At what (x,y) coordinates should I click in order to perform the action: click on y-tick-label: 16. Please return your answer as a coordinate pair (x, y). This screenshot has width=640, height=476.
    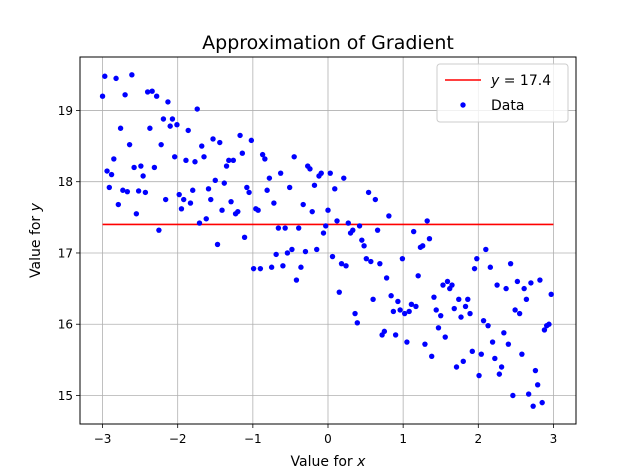
    Looking at the image, I should click on (65, 325).